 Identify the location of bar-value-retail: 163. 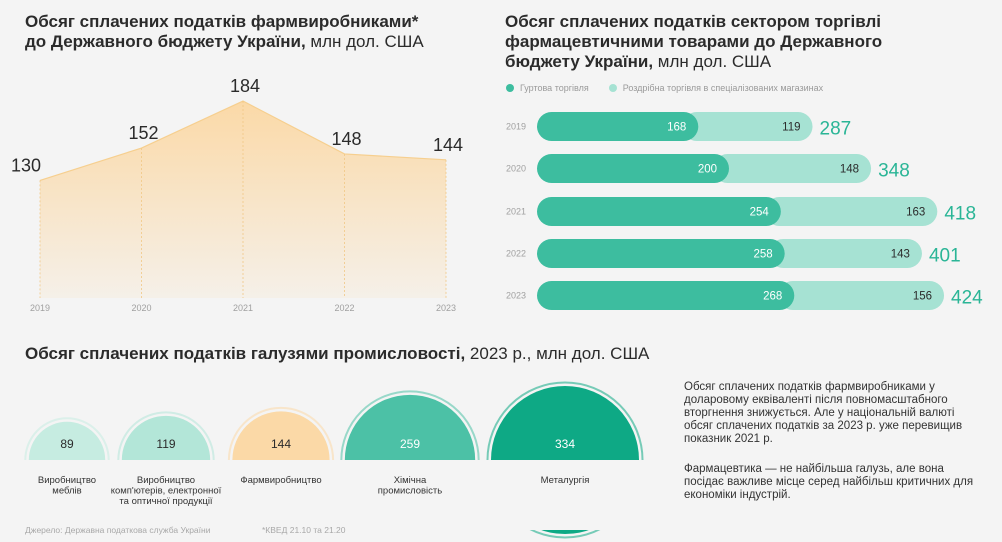
(915, 213).